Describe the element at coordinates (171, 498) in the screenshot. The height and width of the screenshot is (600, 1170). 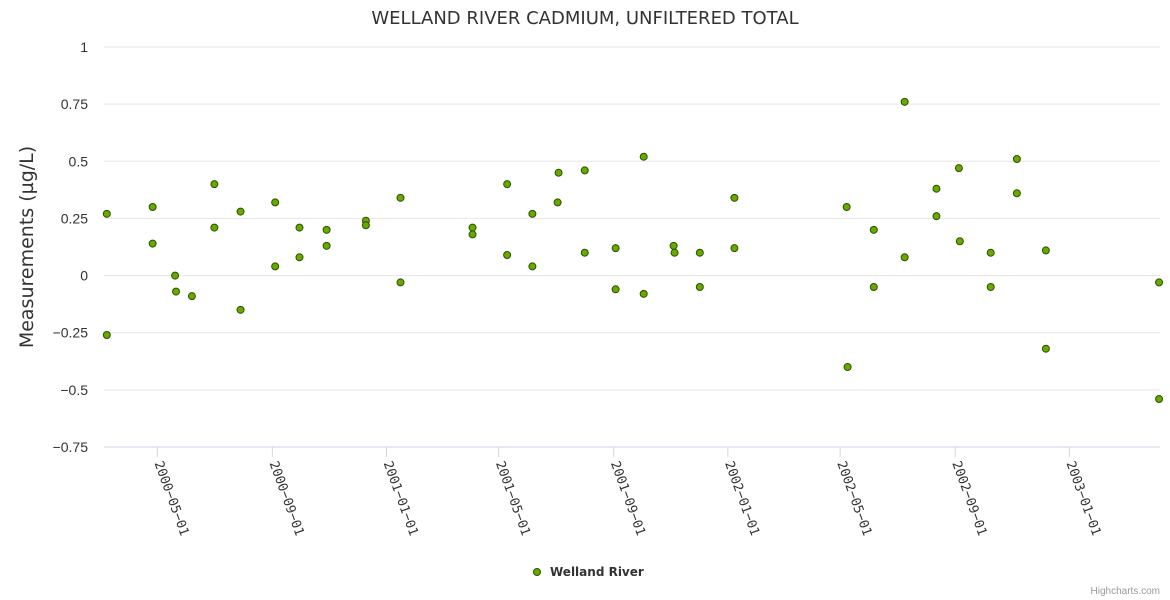
I see `x-tick-label: 2000−05−01` at that location.